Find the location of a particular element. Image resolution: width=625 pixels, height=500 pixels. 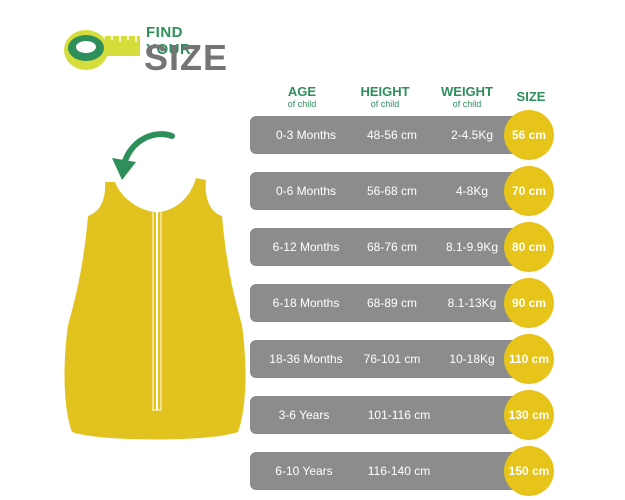

size-row: 0-3 Months 48-56 cm 2-4.5Kg is located at coordinates (384, 135).